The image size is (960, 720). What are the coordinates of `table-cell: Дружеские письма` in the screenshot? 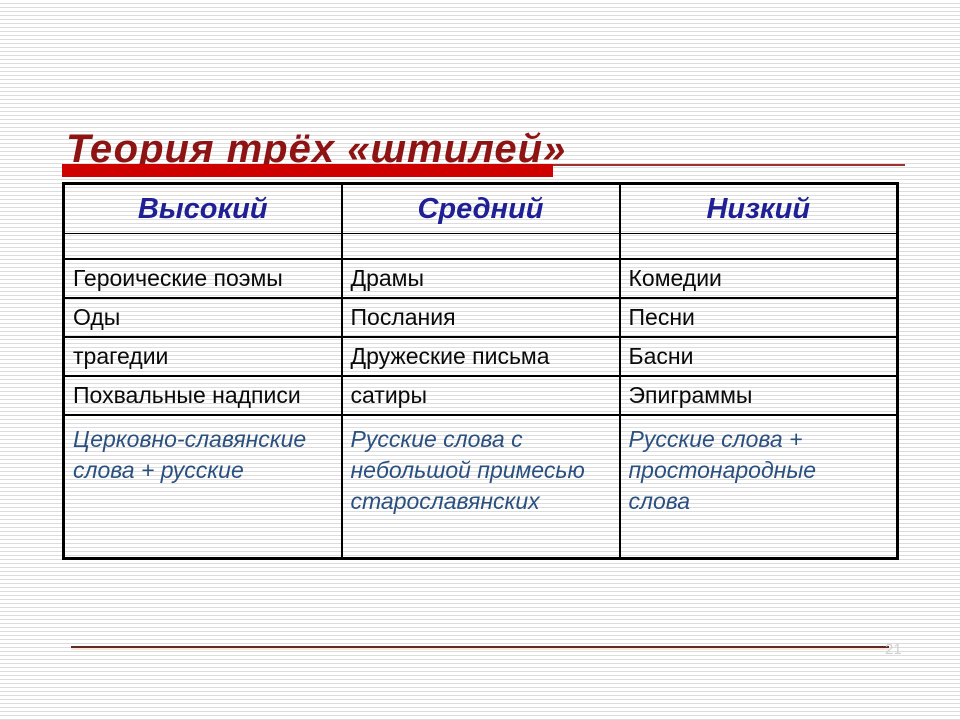 It's located at (480, 356).